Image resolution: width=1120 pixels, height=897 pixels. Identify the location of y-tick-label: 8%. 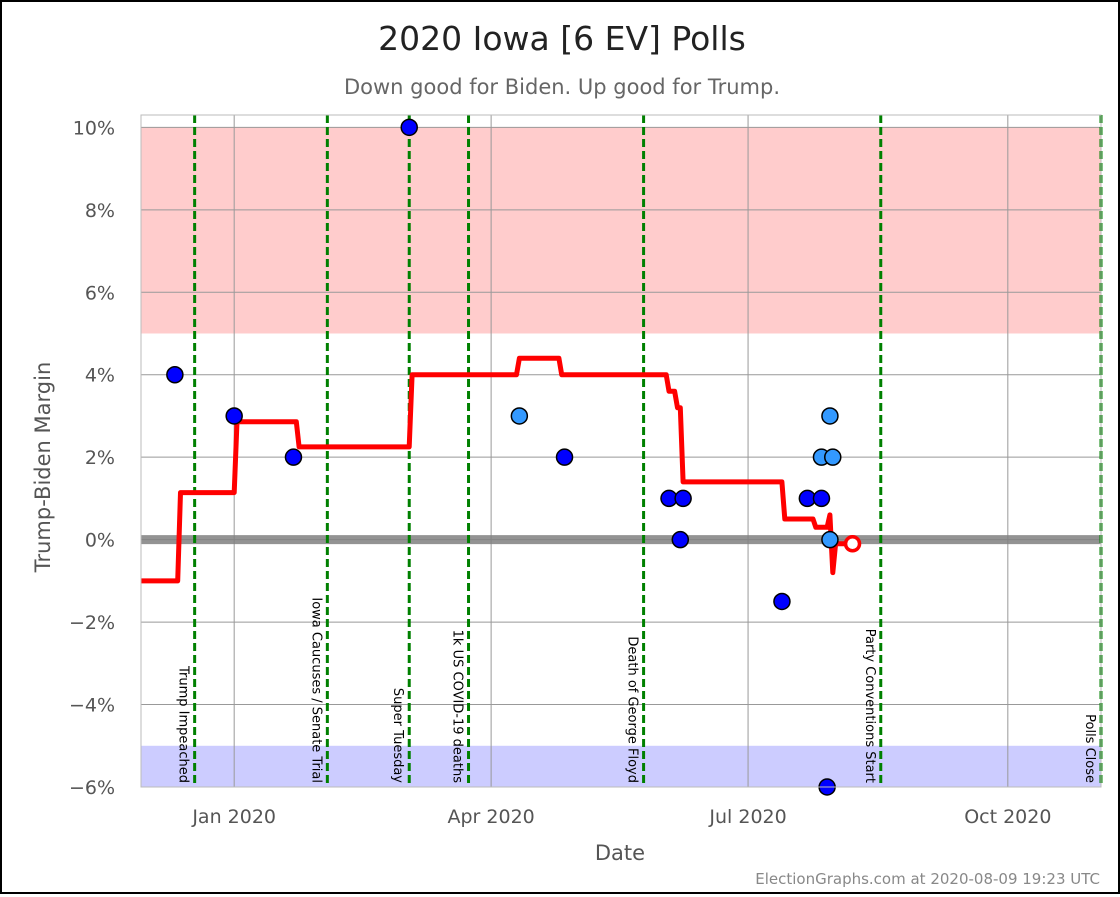
(100, 211).